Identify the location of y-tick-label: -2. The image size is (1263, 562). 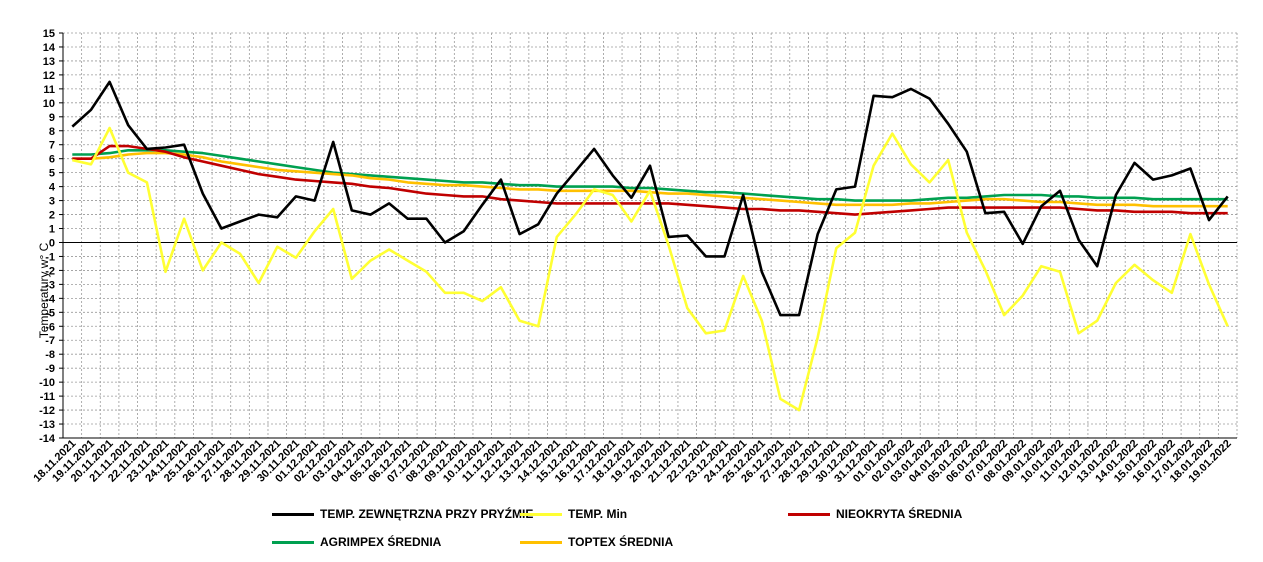
(50, 271).